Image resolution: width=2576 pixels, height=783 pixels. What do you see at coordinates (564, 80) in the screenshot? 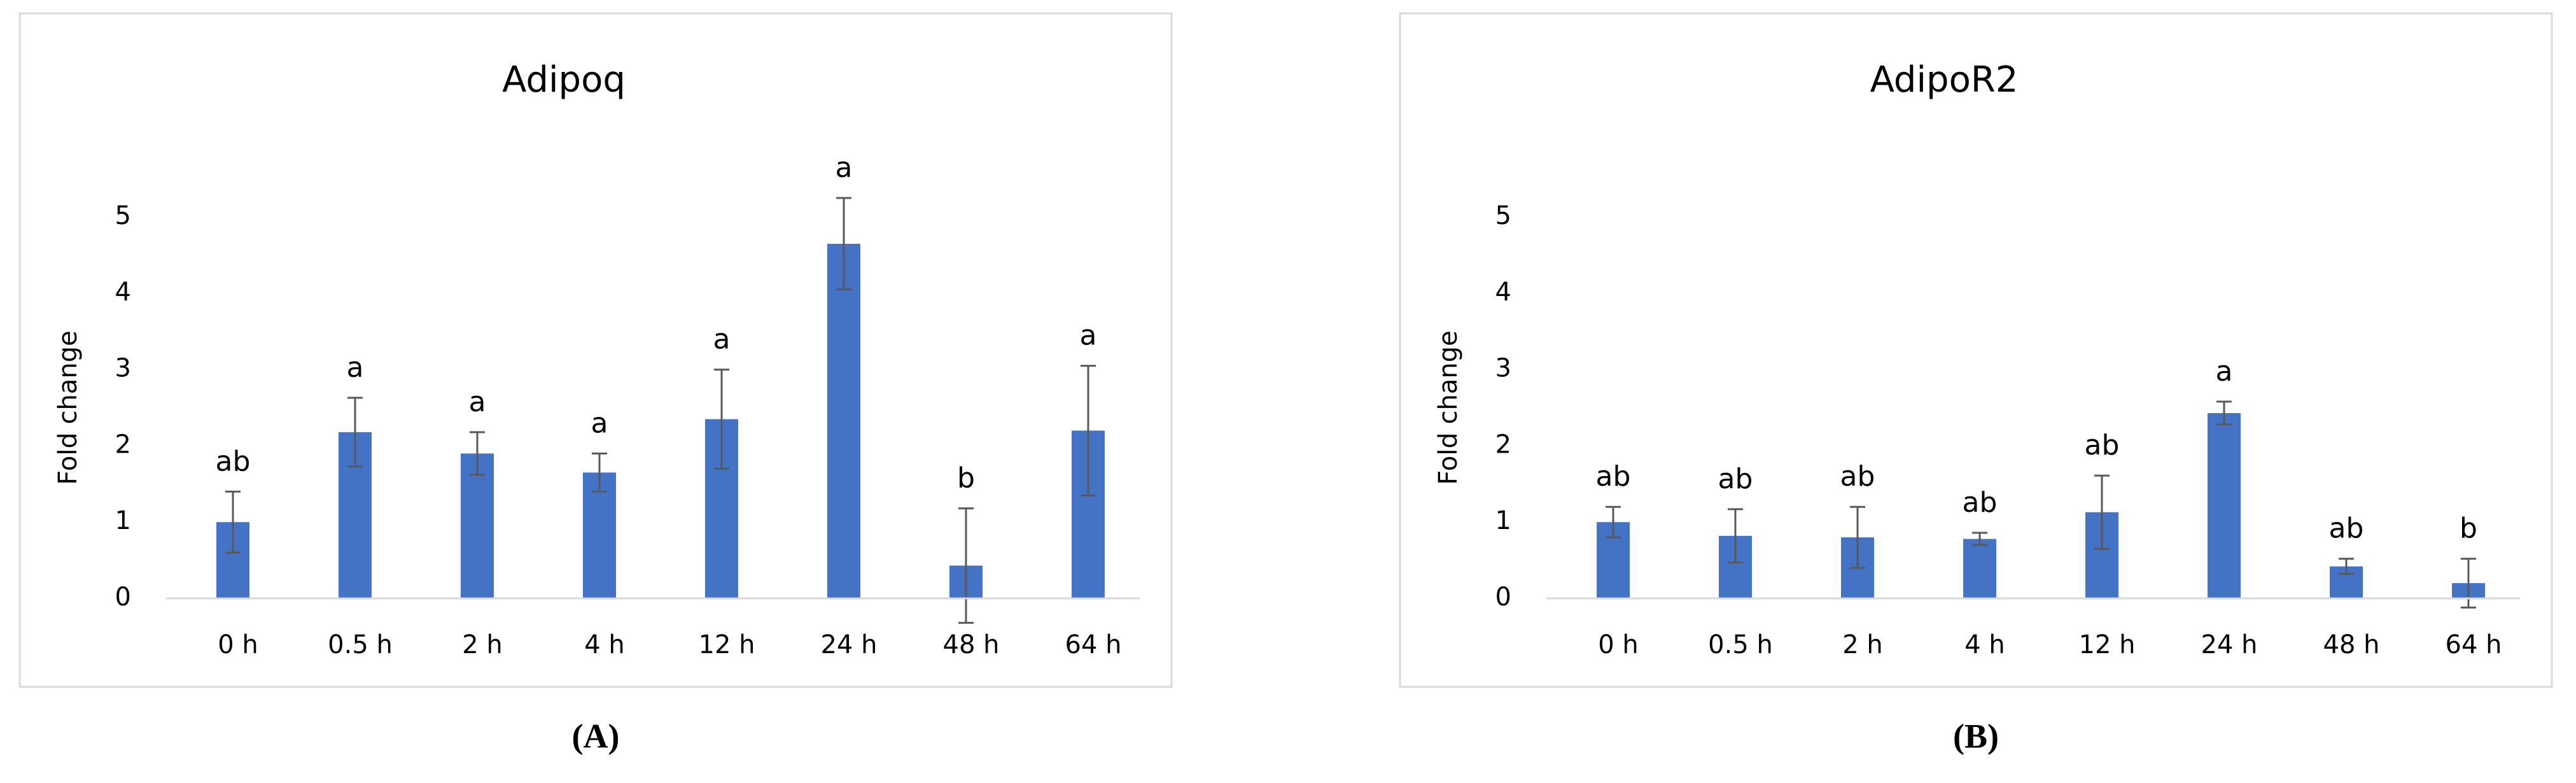
I see `chart-title: Adipoq` at bounding box center [564, 80].